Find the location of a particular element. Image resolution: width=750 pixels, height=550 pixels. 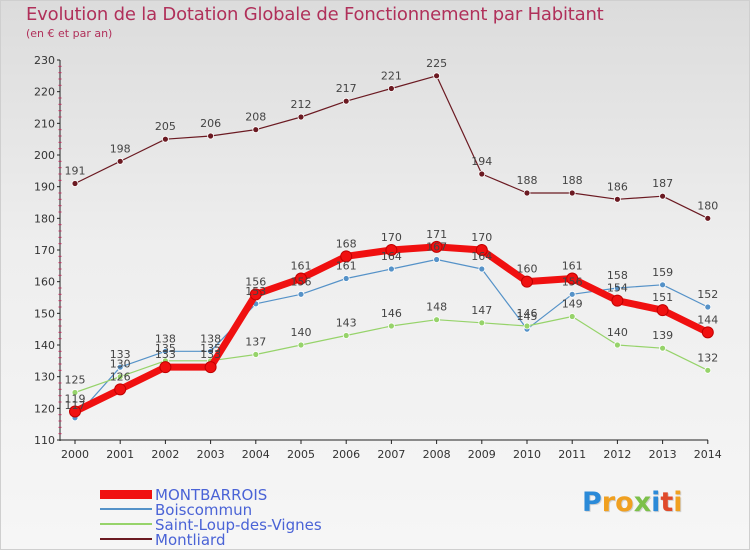

data-label-montbarrois: 171 is located at coordinates (436, 234).